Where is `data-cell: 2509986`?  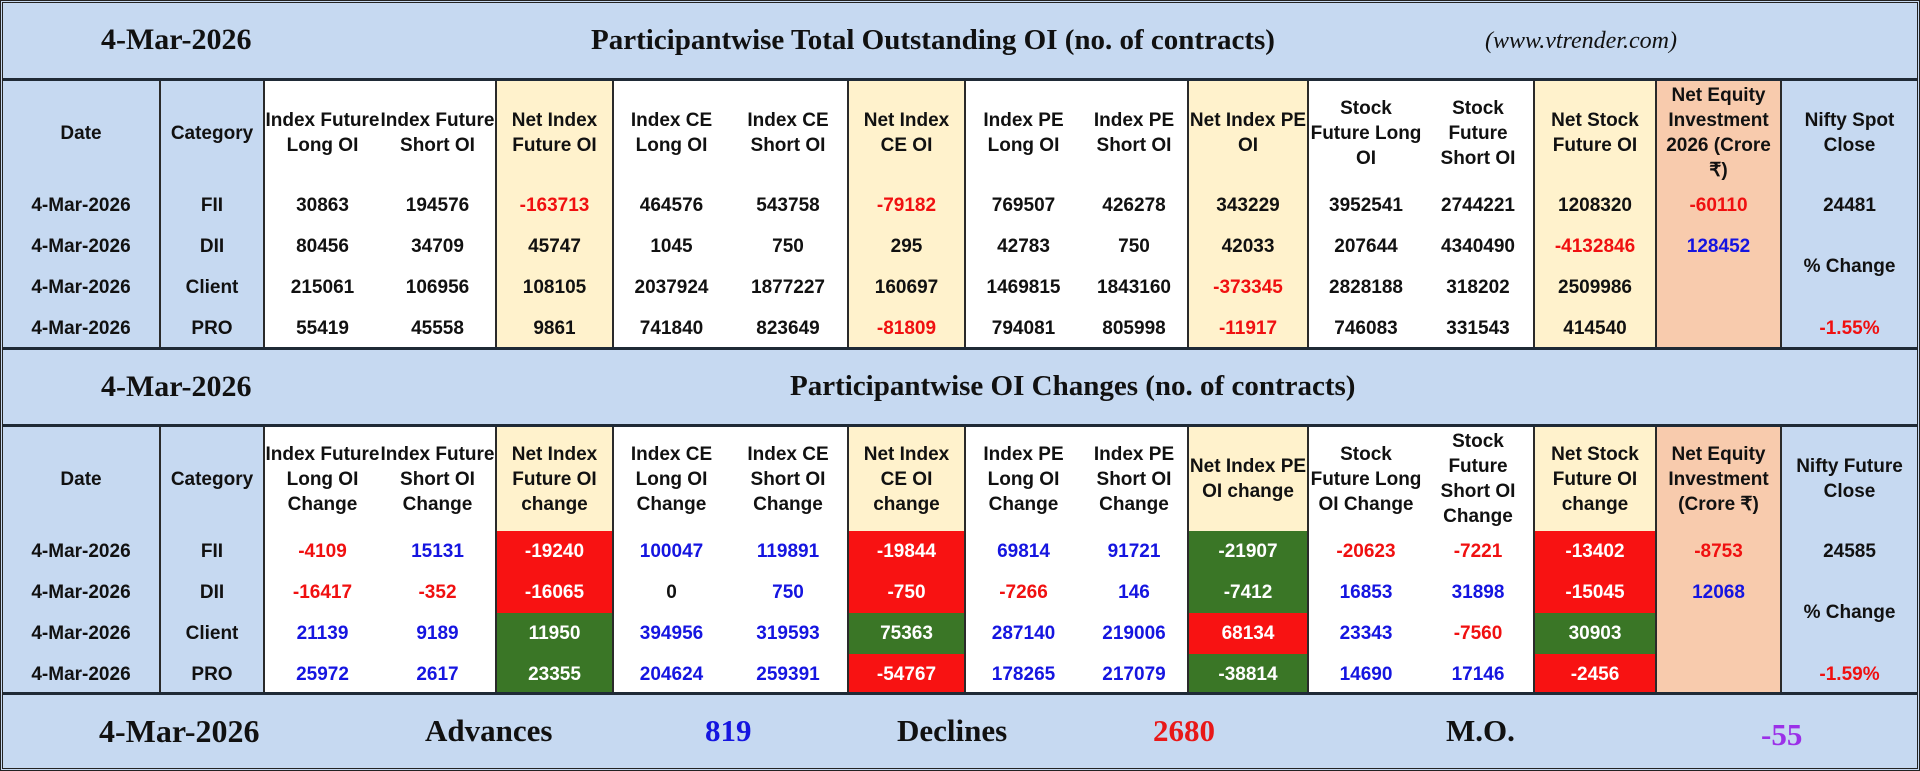
data-cell: 2509986 is located at coordinates (1594, 287).